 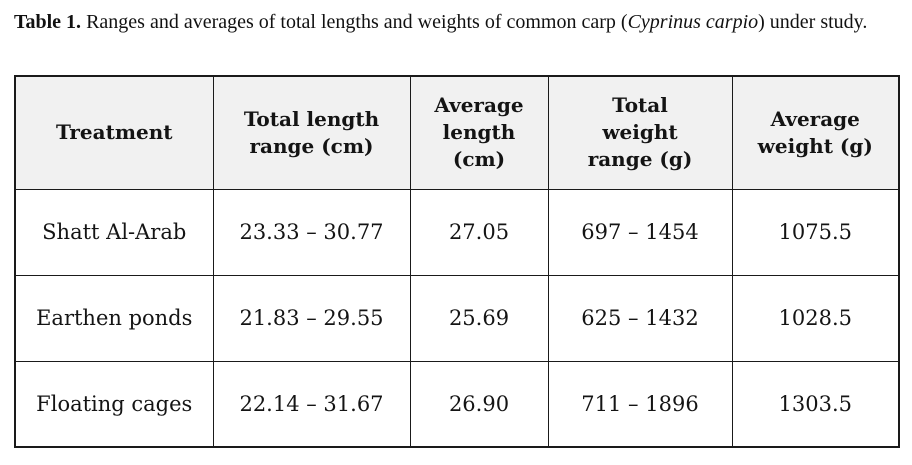 What do you see at coordinates (815, 232) in the screenshot?
I see `cell-average-weight: 1075.5` at bounding box center [815, 232].